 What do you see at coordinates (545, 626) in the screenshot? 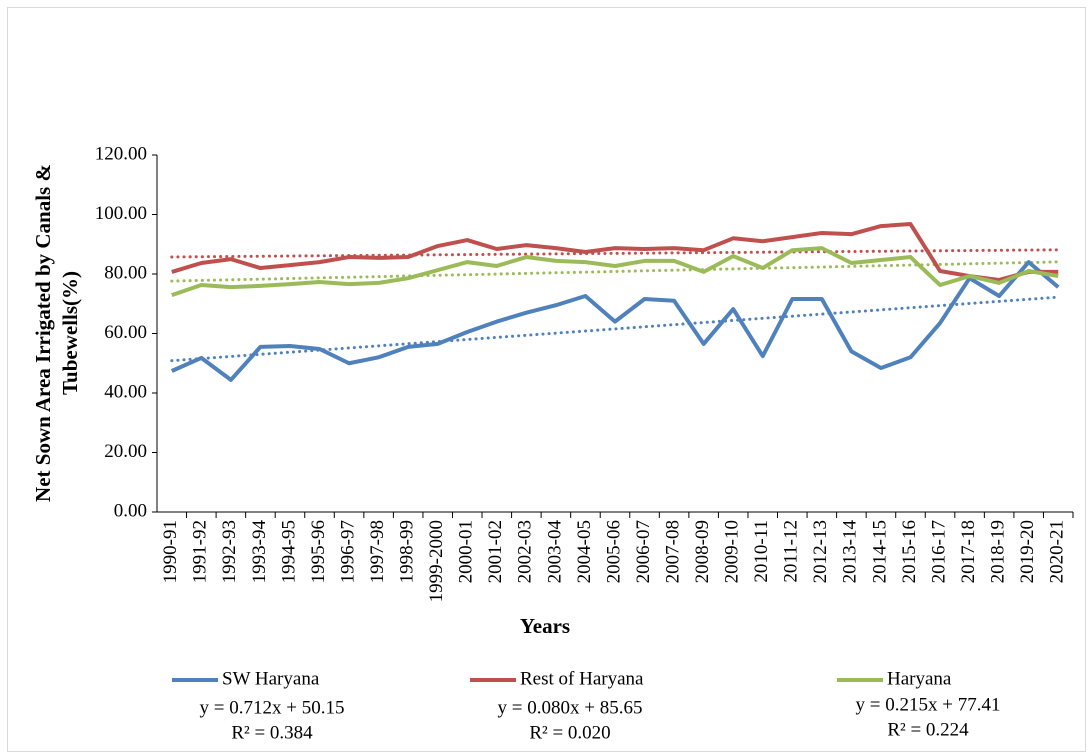
I see `x-axis-title: Years` at bounding box center [545, 626].